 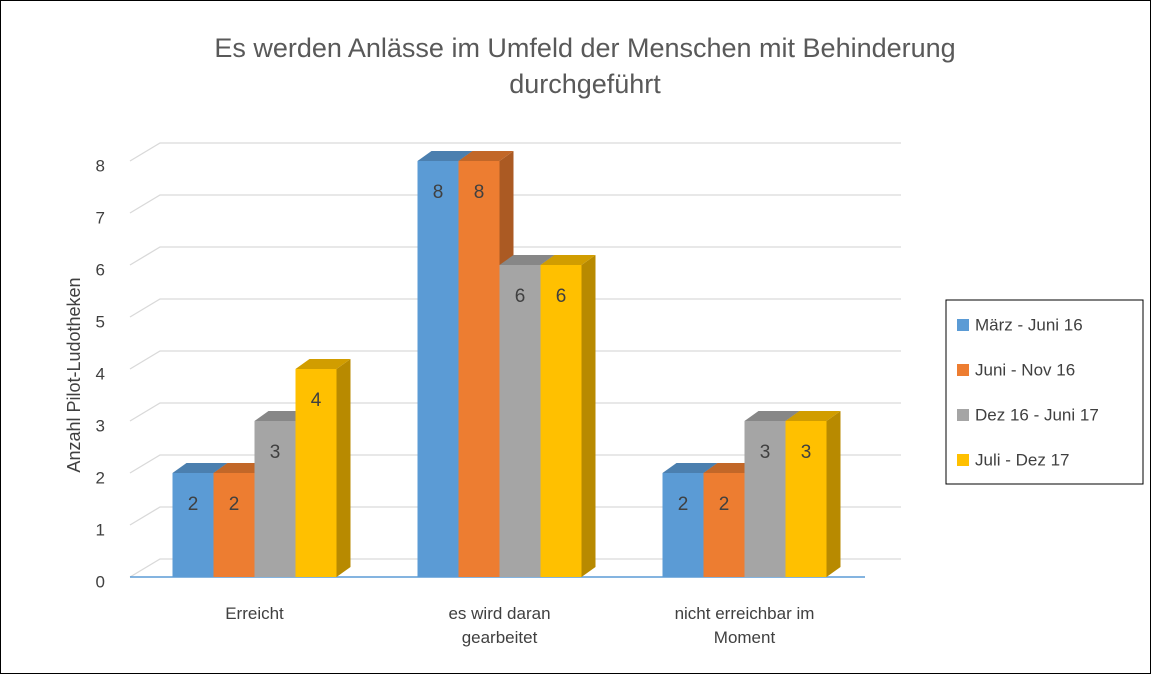 I want to click on y-axis-title: Anzahl Pilot-Ludotheken, so click(x=74, y=374).